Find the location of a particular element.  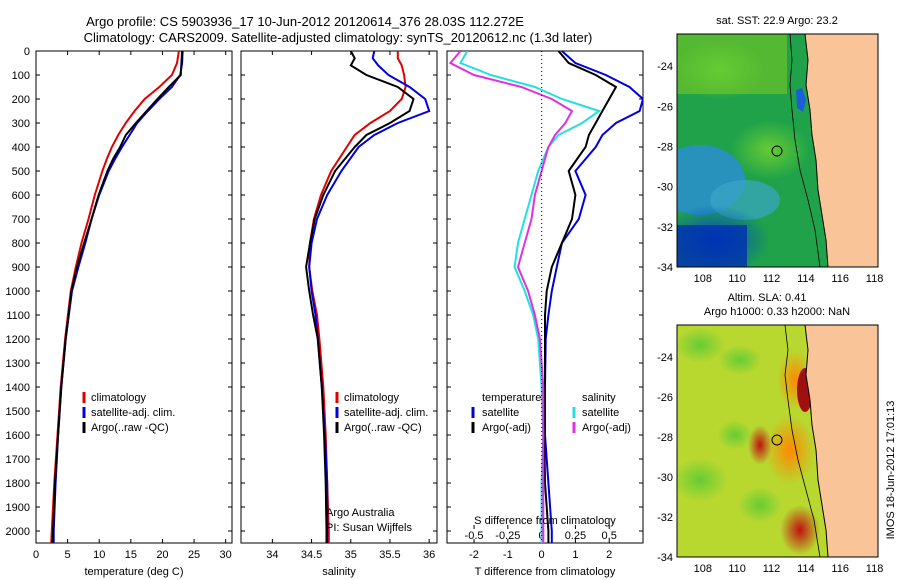

x-tick-label: 35.5 is located at coordinates (389, 555).